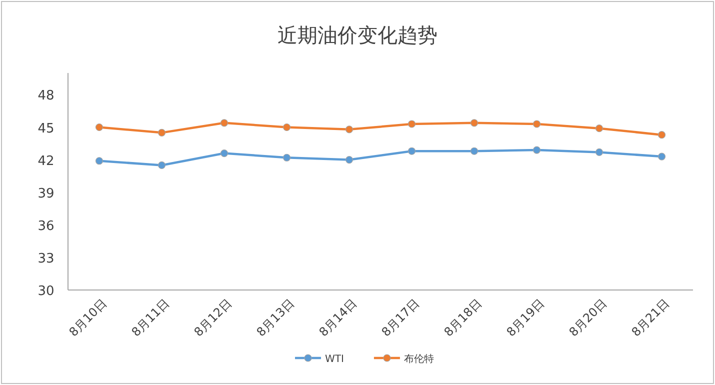  What do you see at coordinates (275, 318) in the screenshot?
I see `x-tick-label: 8月13日` at bounding box center [275, 318].